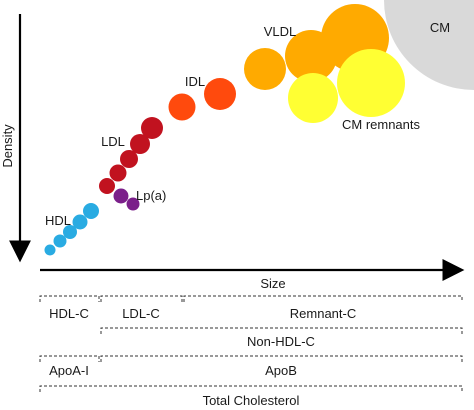 The height and width of the screenshot is (410, 474). What do you see at coordinates (126, 199) in the screenshot?
I see `lpa-particles` at bounding box center [126, 199].